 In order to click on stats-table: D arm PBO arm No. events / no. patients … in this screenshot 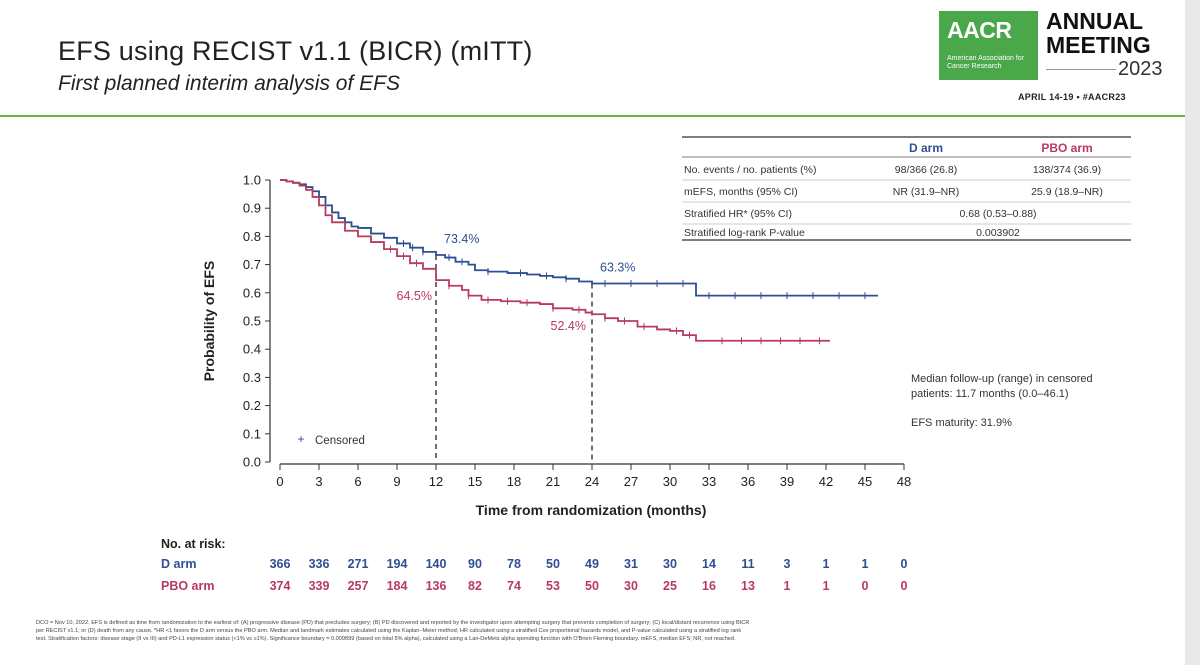, I will do `click(906, 188)`.